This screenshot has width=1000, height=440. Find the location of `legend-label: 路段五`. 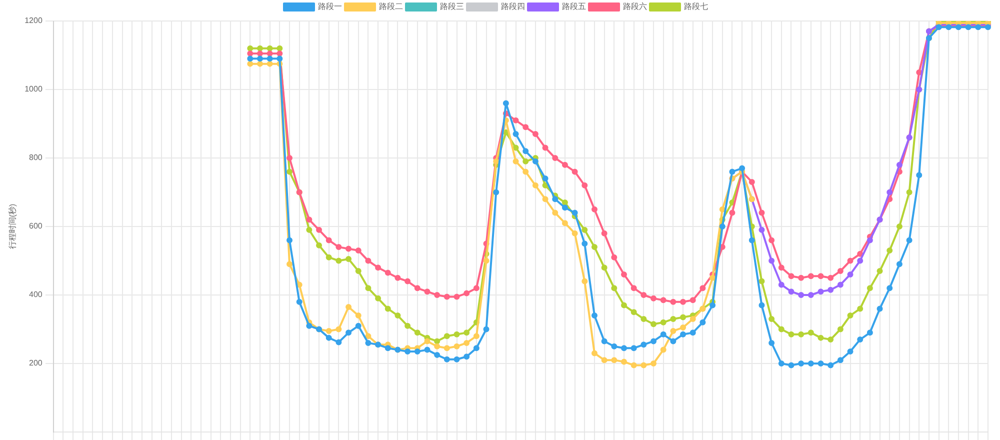

legend-label: 路段五 is located at coordinates (574, 7).